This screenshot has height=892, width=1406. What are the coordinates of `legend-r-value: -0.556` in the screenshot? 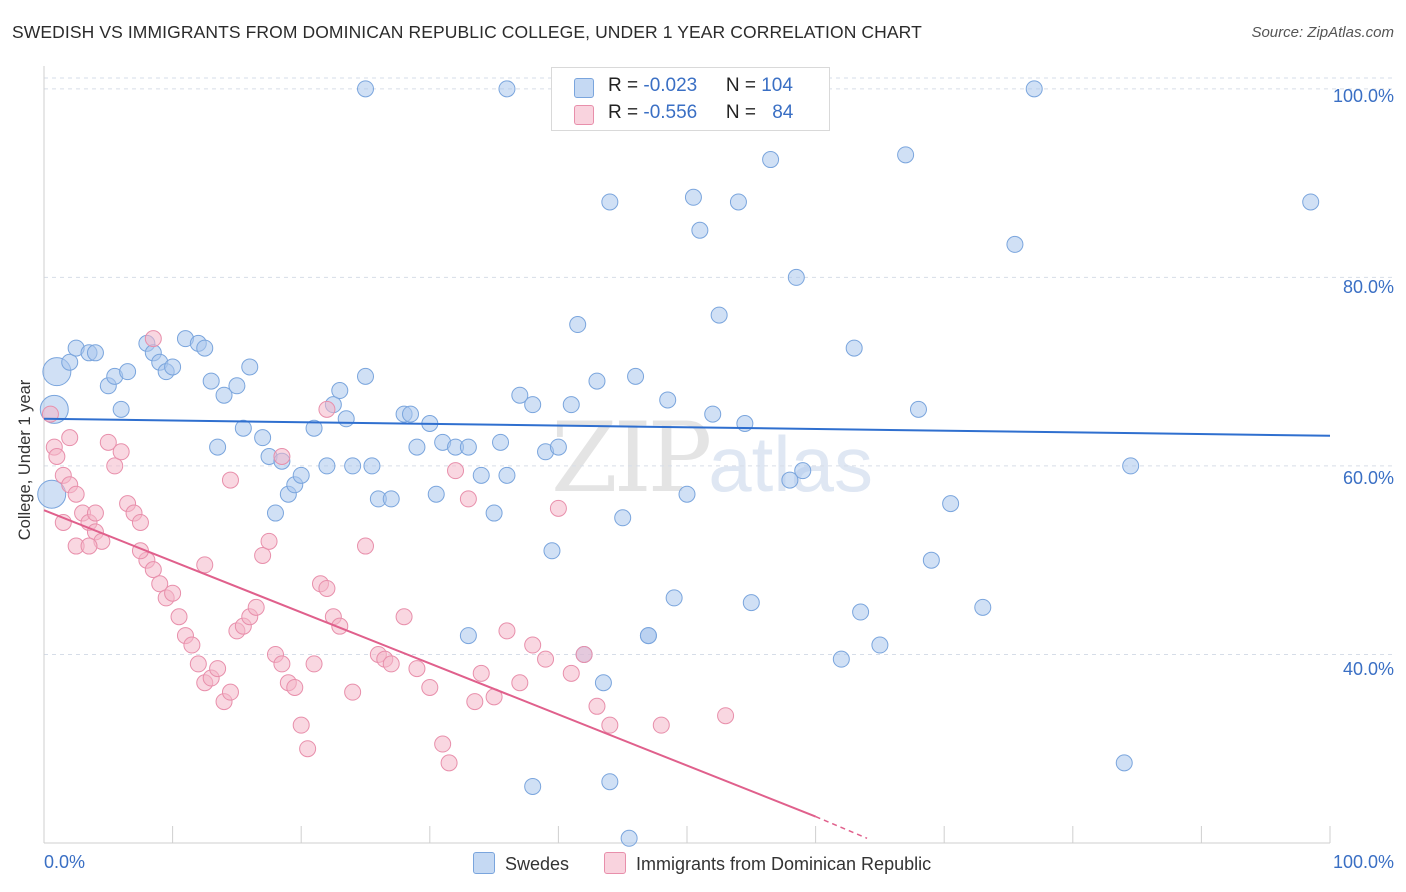 It's located at (670, 112).